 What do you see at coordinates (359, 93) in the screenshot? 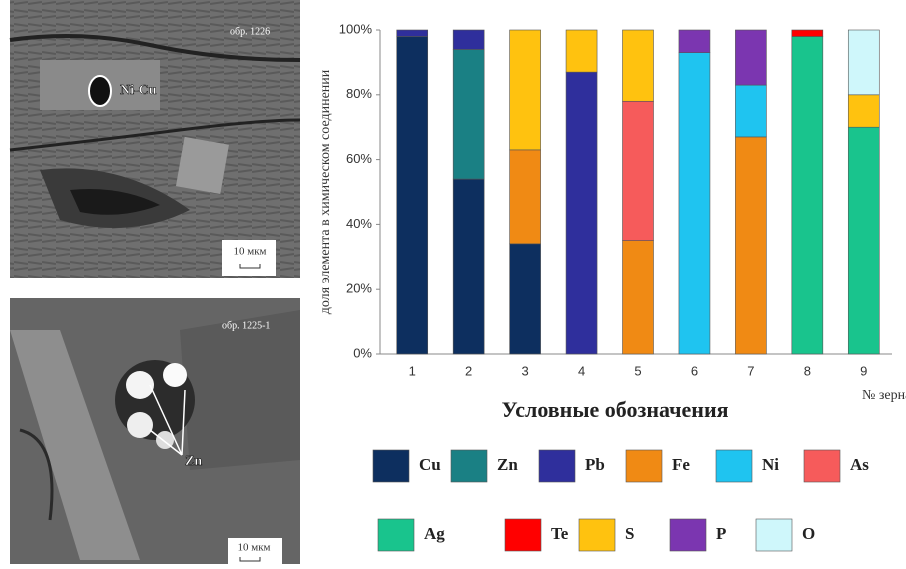
I see `y-tick-label: 80%` at bounding box center [359, 93].